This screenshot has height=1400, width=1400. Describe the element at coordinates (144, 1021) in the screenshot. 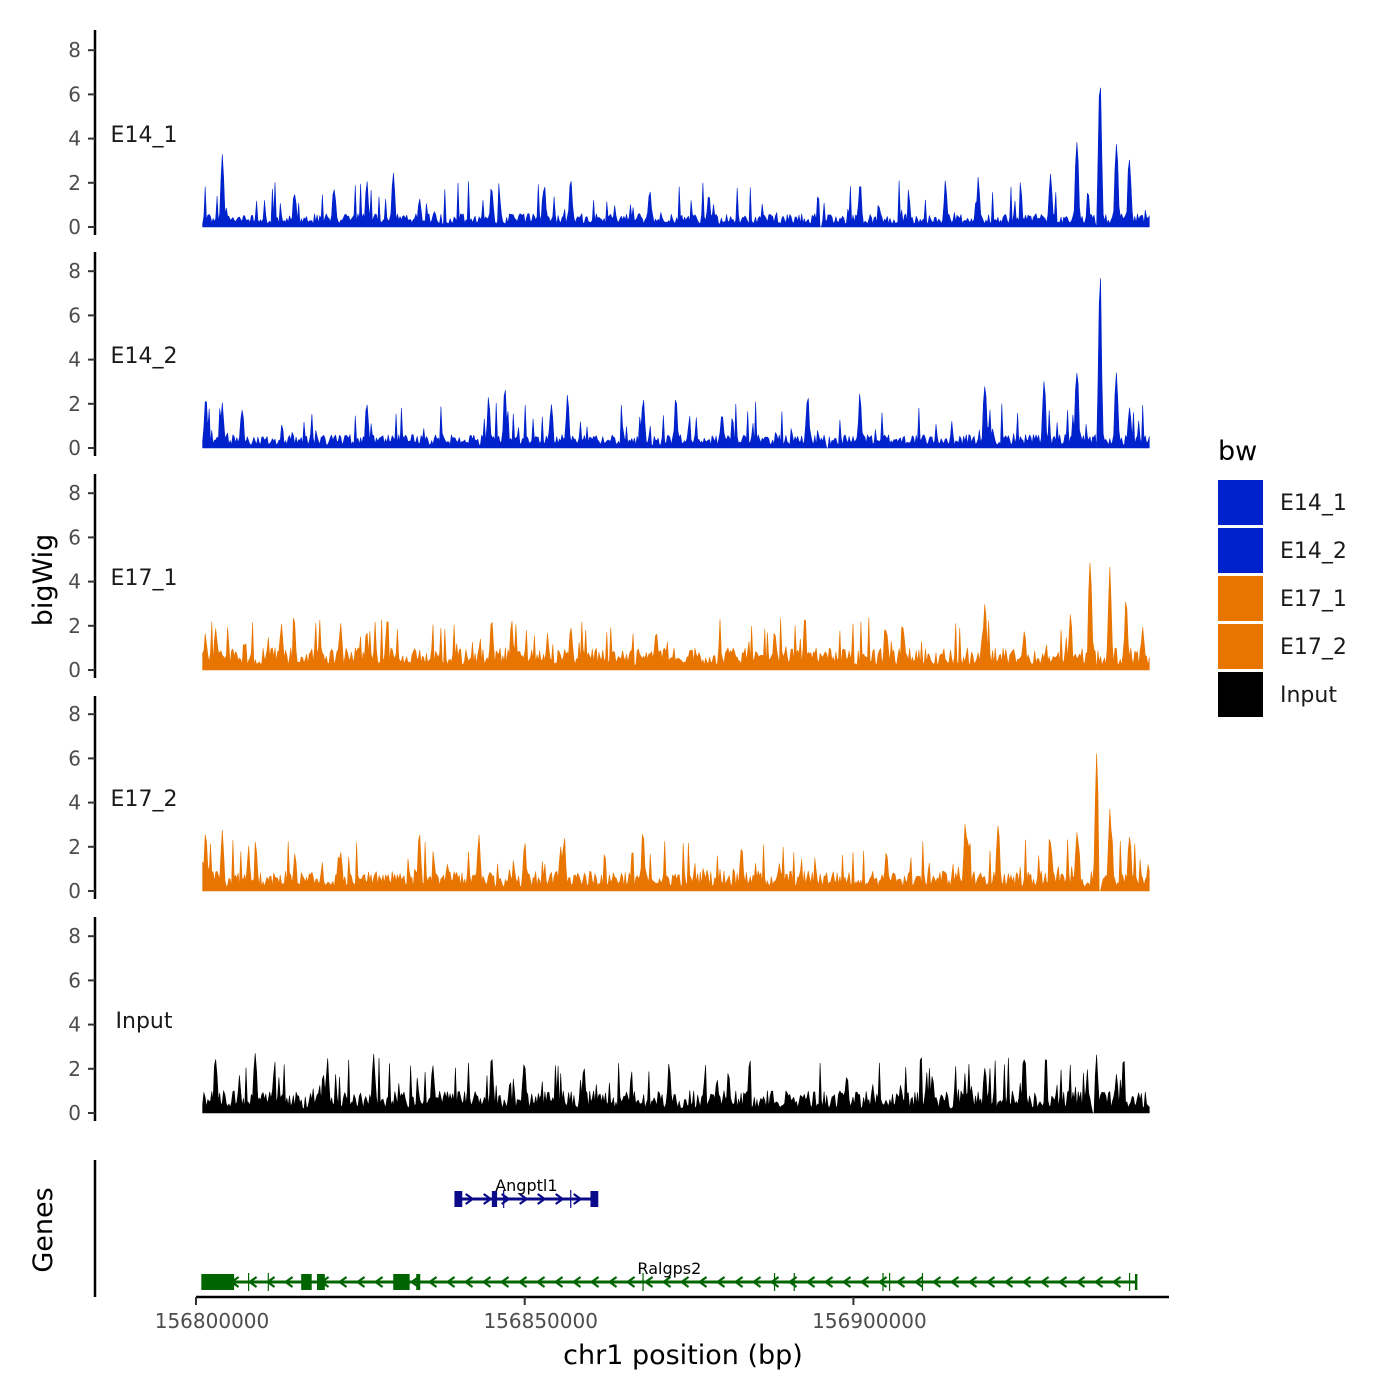

I see `track-label: Input` at that location.